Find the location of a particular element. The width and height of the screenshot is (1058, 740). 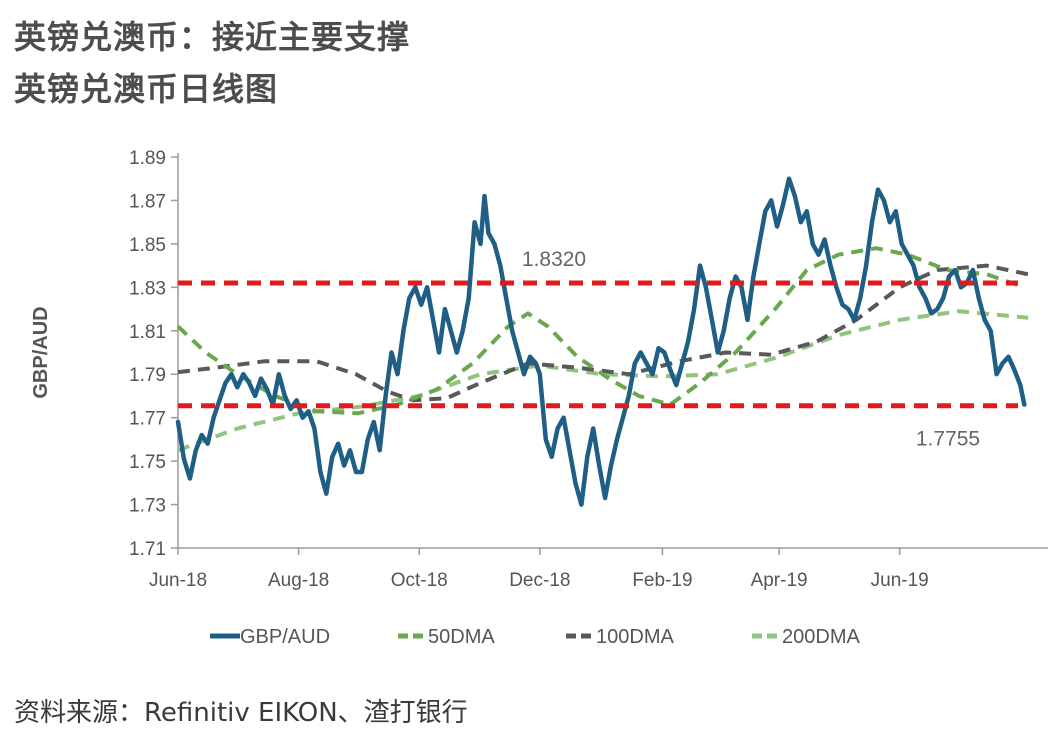

x-tick-label: Apr-19 is located at coordinates (779, 580).